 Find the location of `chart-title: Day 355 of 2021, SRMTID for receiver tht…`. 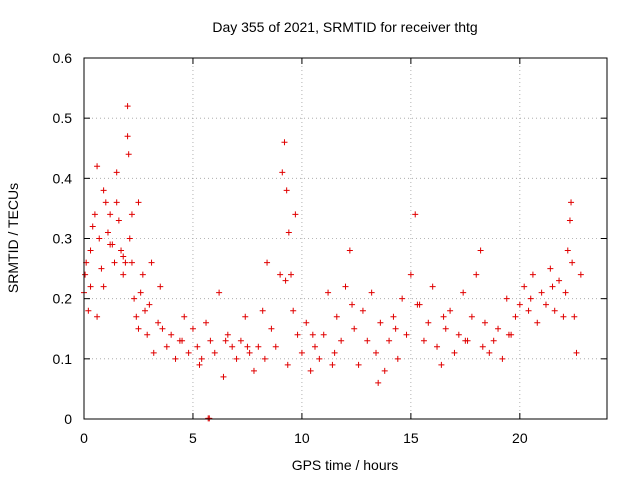

chart-title: Day 355 of 2021, SRMTID for receiver tht… is located at coordinates (344, 27).